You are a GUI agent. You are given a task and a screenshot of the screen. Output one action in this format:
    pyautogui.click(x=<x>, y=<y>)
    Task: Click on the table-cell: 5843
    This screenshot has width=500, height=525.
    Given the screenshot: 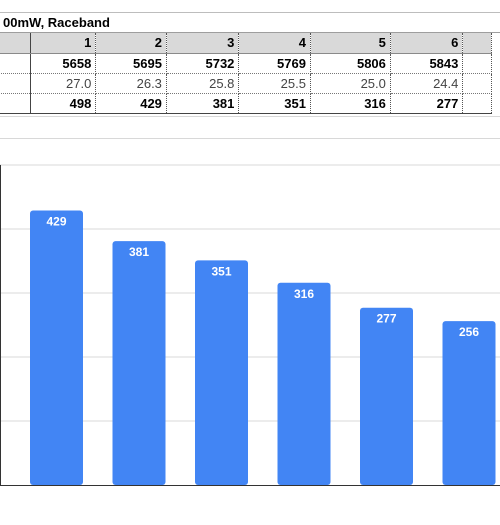 What is the action you would take?
    pyautogui.click(x=427, y=63)
    